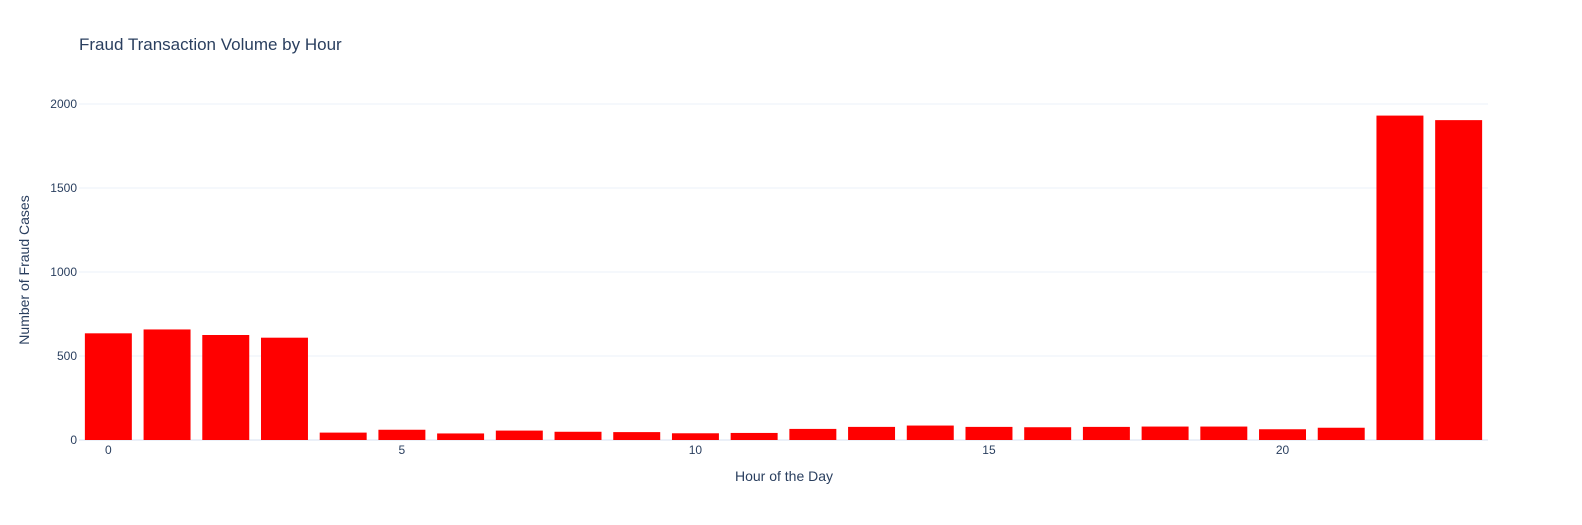 Image resolution: width=1582 pixels, height=525 pixels. What do you see at coordinates (67, 356) in the screenshot?
I see `y-tick-label: 500` at bounding box center [67, 356].